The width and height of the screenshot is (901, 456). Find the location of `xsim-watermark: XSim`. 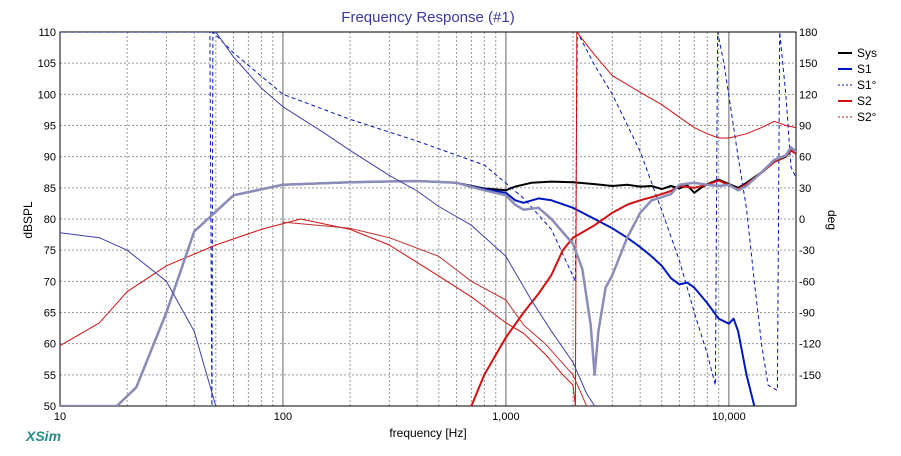

xsim-watermark: XSim is located at coordinates (43, 436).